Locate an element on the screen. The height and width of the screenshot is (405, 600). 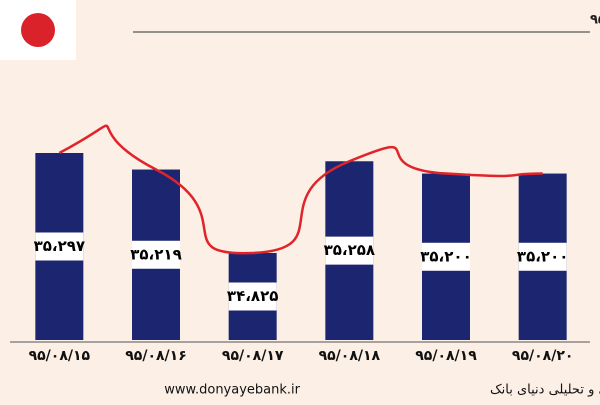
japan-flag is located at coordinates (38, 30).